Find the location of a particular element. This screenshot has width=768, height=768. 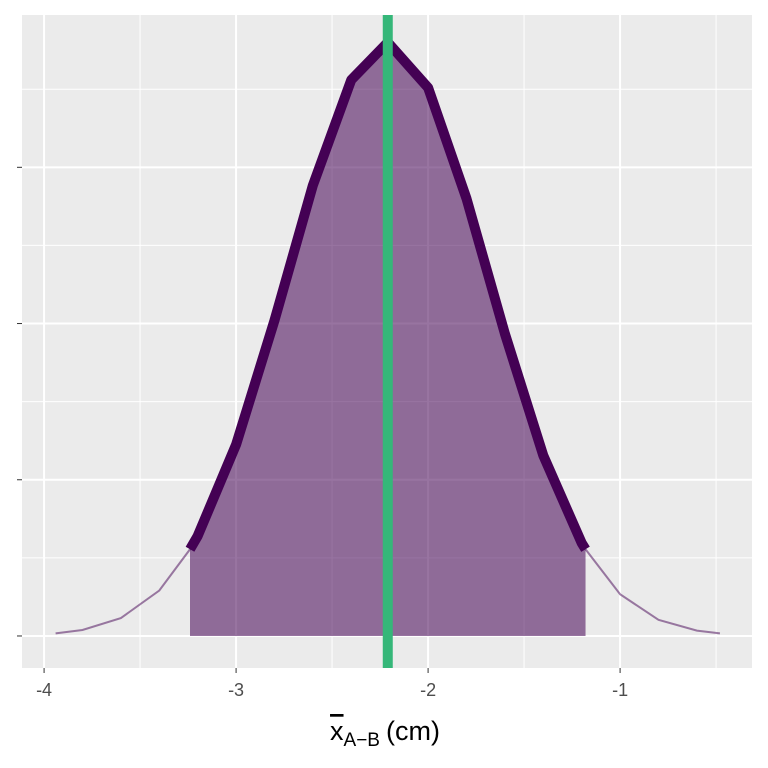

x-tick-label: -1 is located at coordinates (620, 690).